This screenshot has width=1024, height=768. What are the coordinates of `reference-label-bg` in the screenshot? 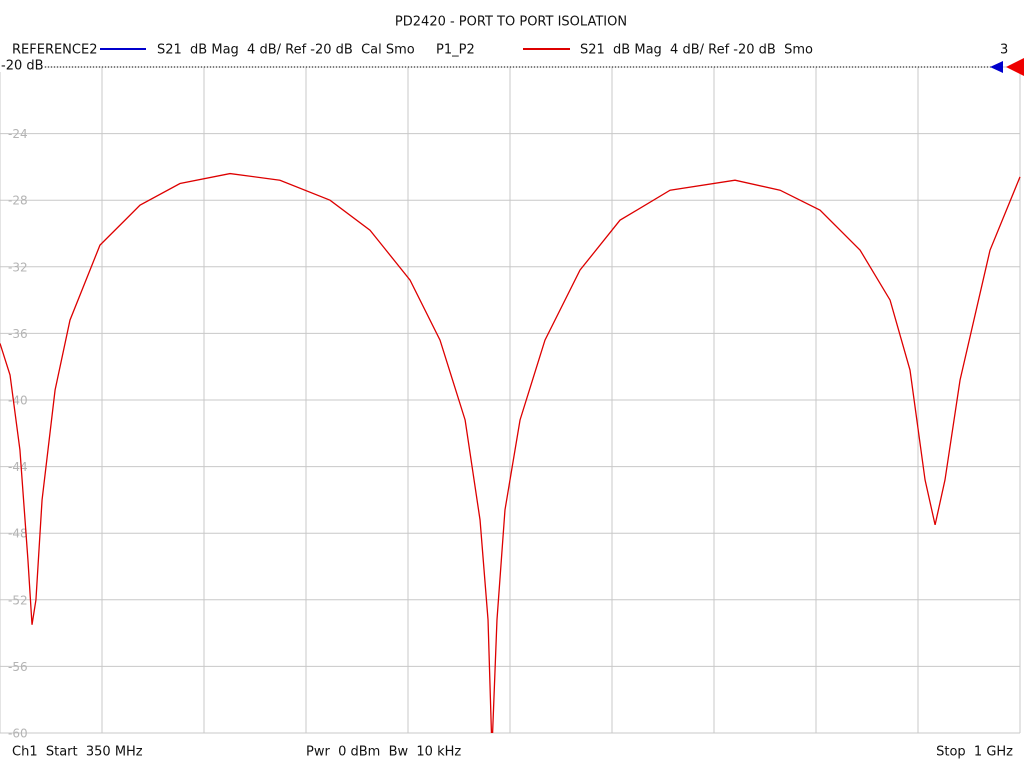 It's located at (22, 65).